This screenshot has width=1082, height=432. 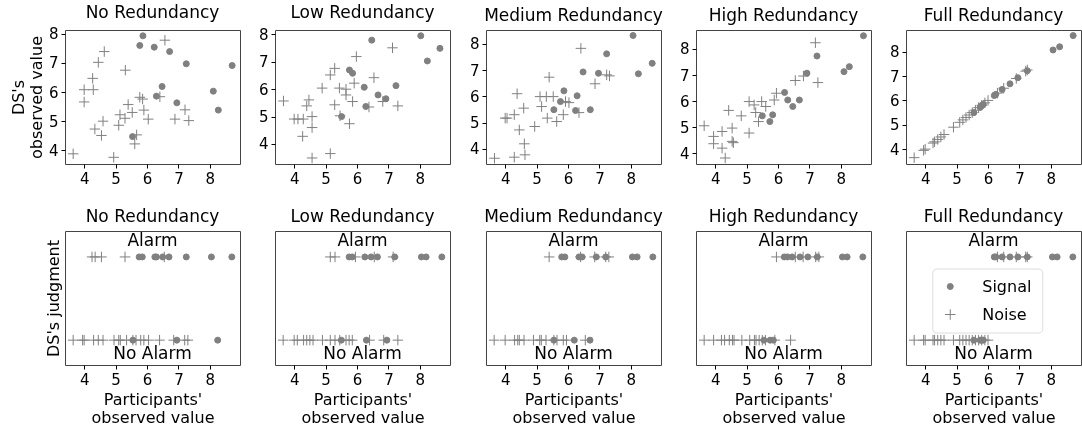 I want to click on legend-label: Noise, so click(x=1004, y=314).